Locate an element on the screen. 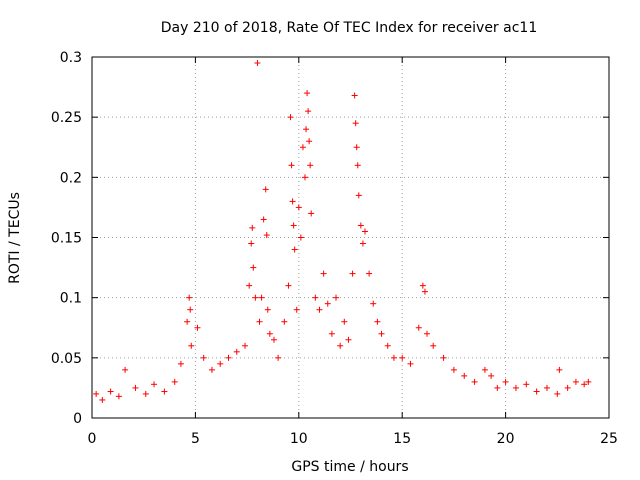 Image resolution: width=640 pixels, height=480 pixels. x-tick-label: 0 is located at coordinates (92, 439).